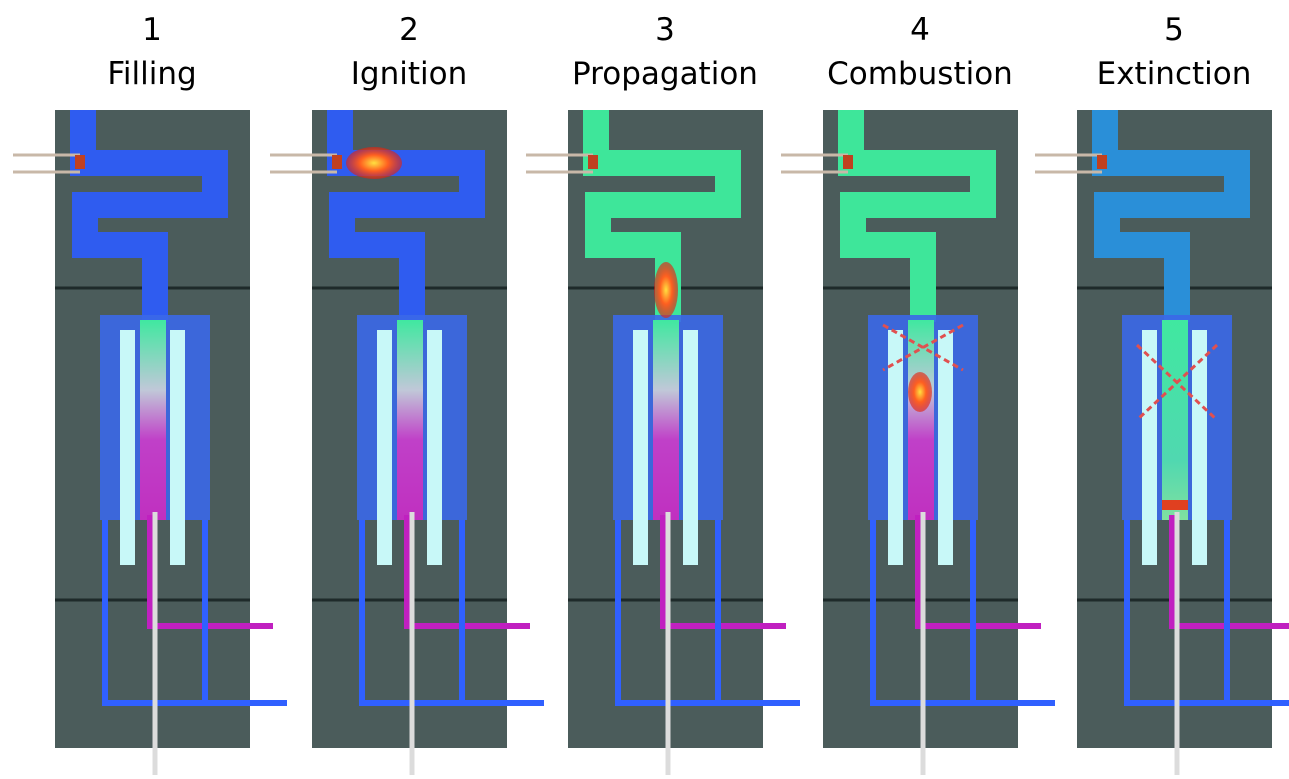 This screenshot has width=1289, height=779. What do you see at coordinates (920, 74) in the screenshot?
I see `panel-label: Combustion` at bounding box center [920, 74].